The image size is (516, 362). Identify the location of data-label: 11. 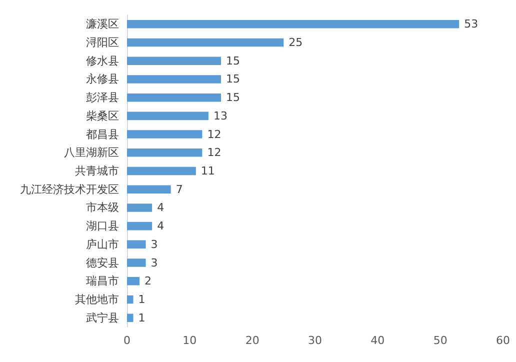
(207, 171).